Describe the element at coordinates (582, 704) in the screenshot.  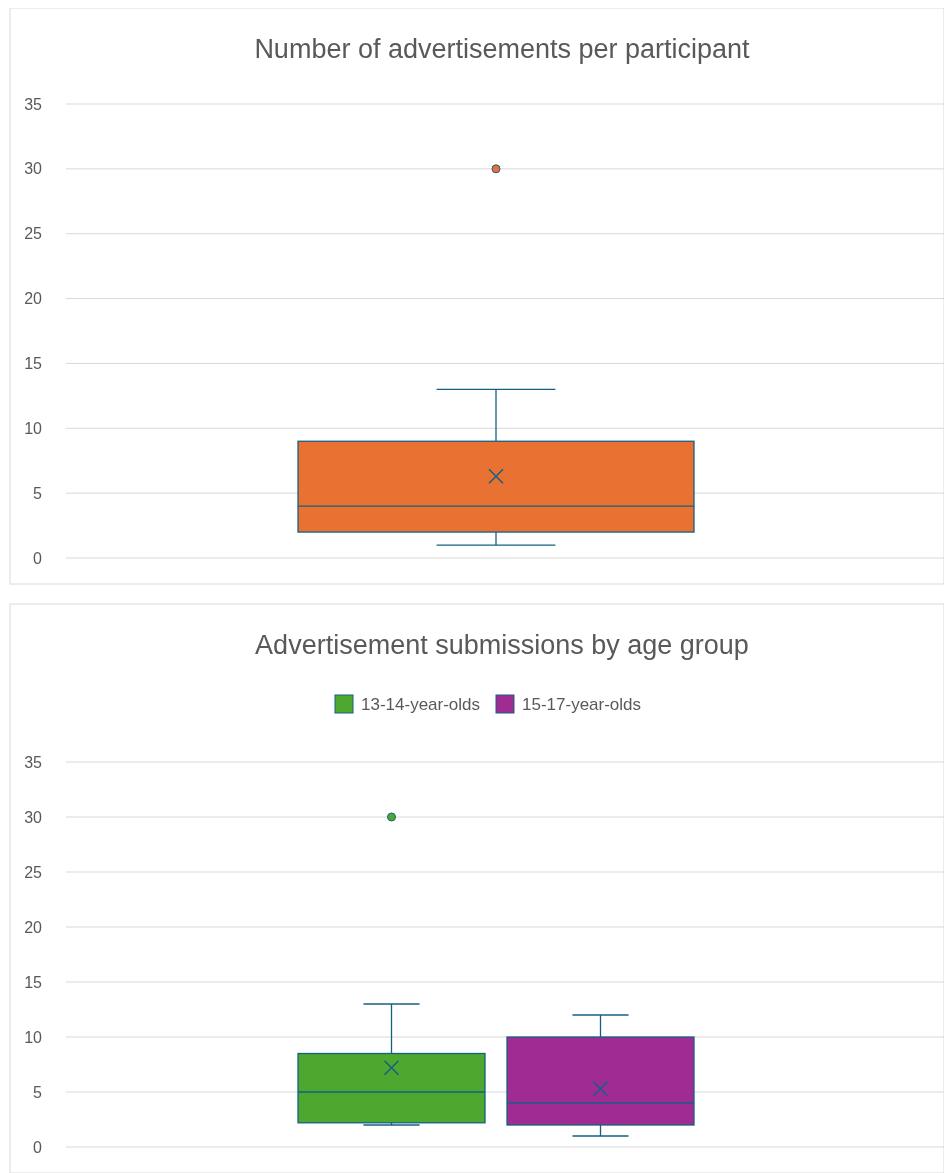
I see `legend-label: 15-17-year-olds` at that location.